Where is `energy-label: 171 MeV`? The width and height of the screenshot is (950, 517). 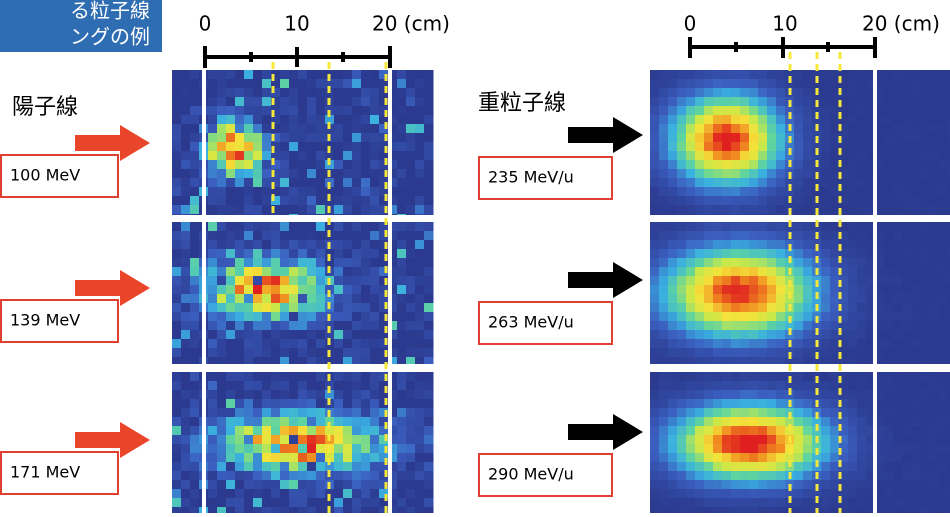 energy-label: 171 MeV is located at coordinates (45, 472).